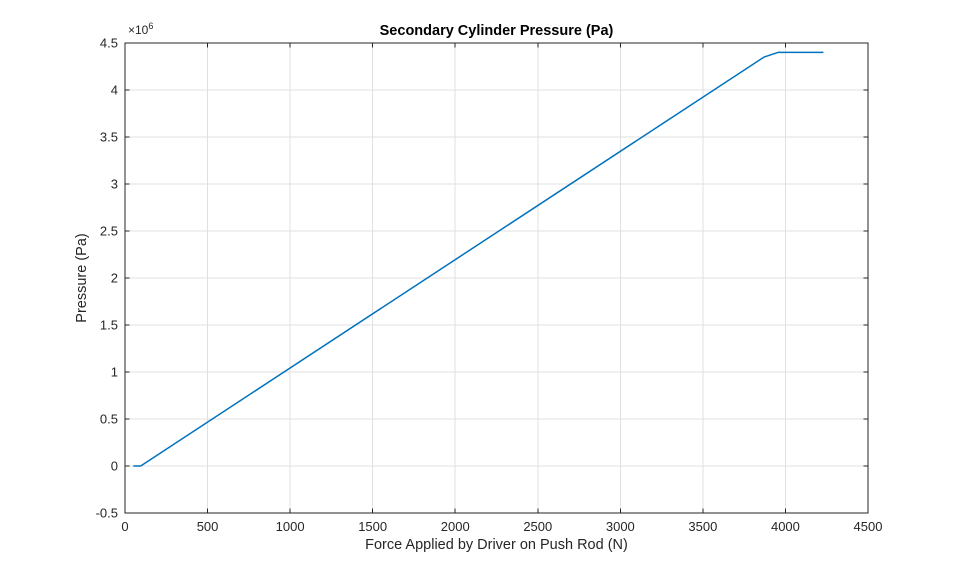 The width and height of the screenshot is (959, 577). I want to click on y-axis-exponent-power: 6, so click(151, 26).